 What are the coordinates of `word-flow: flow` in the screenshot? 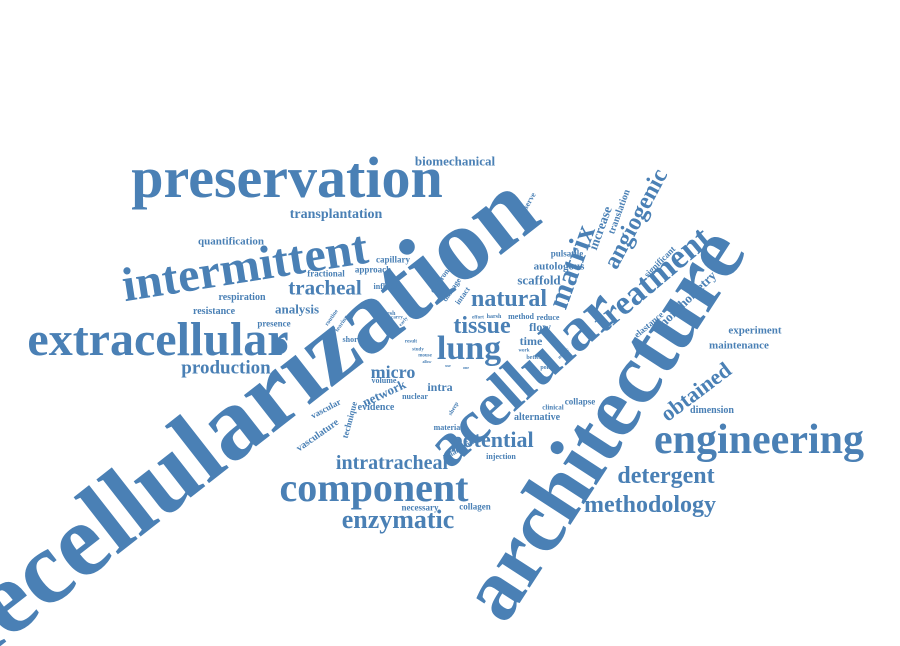 It's located at (540, 327).